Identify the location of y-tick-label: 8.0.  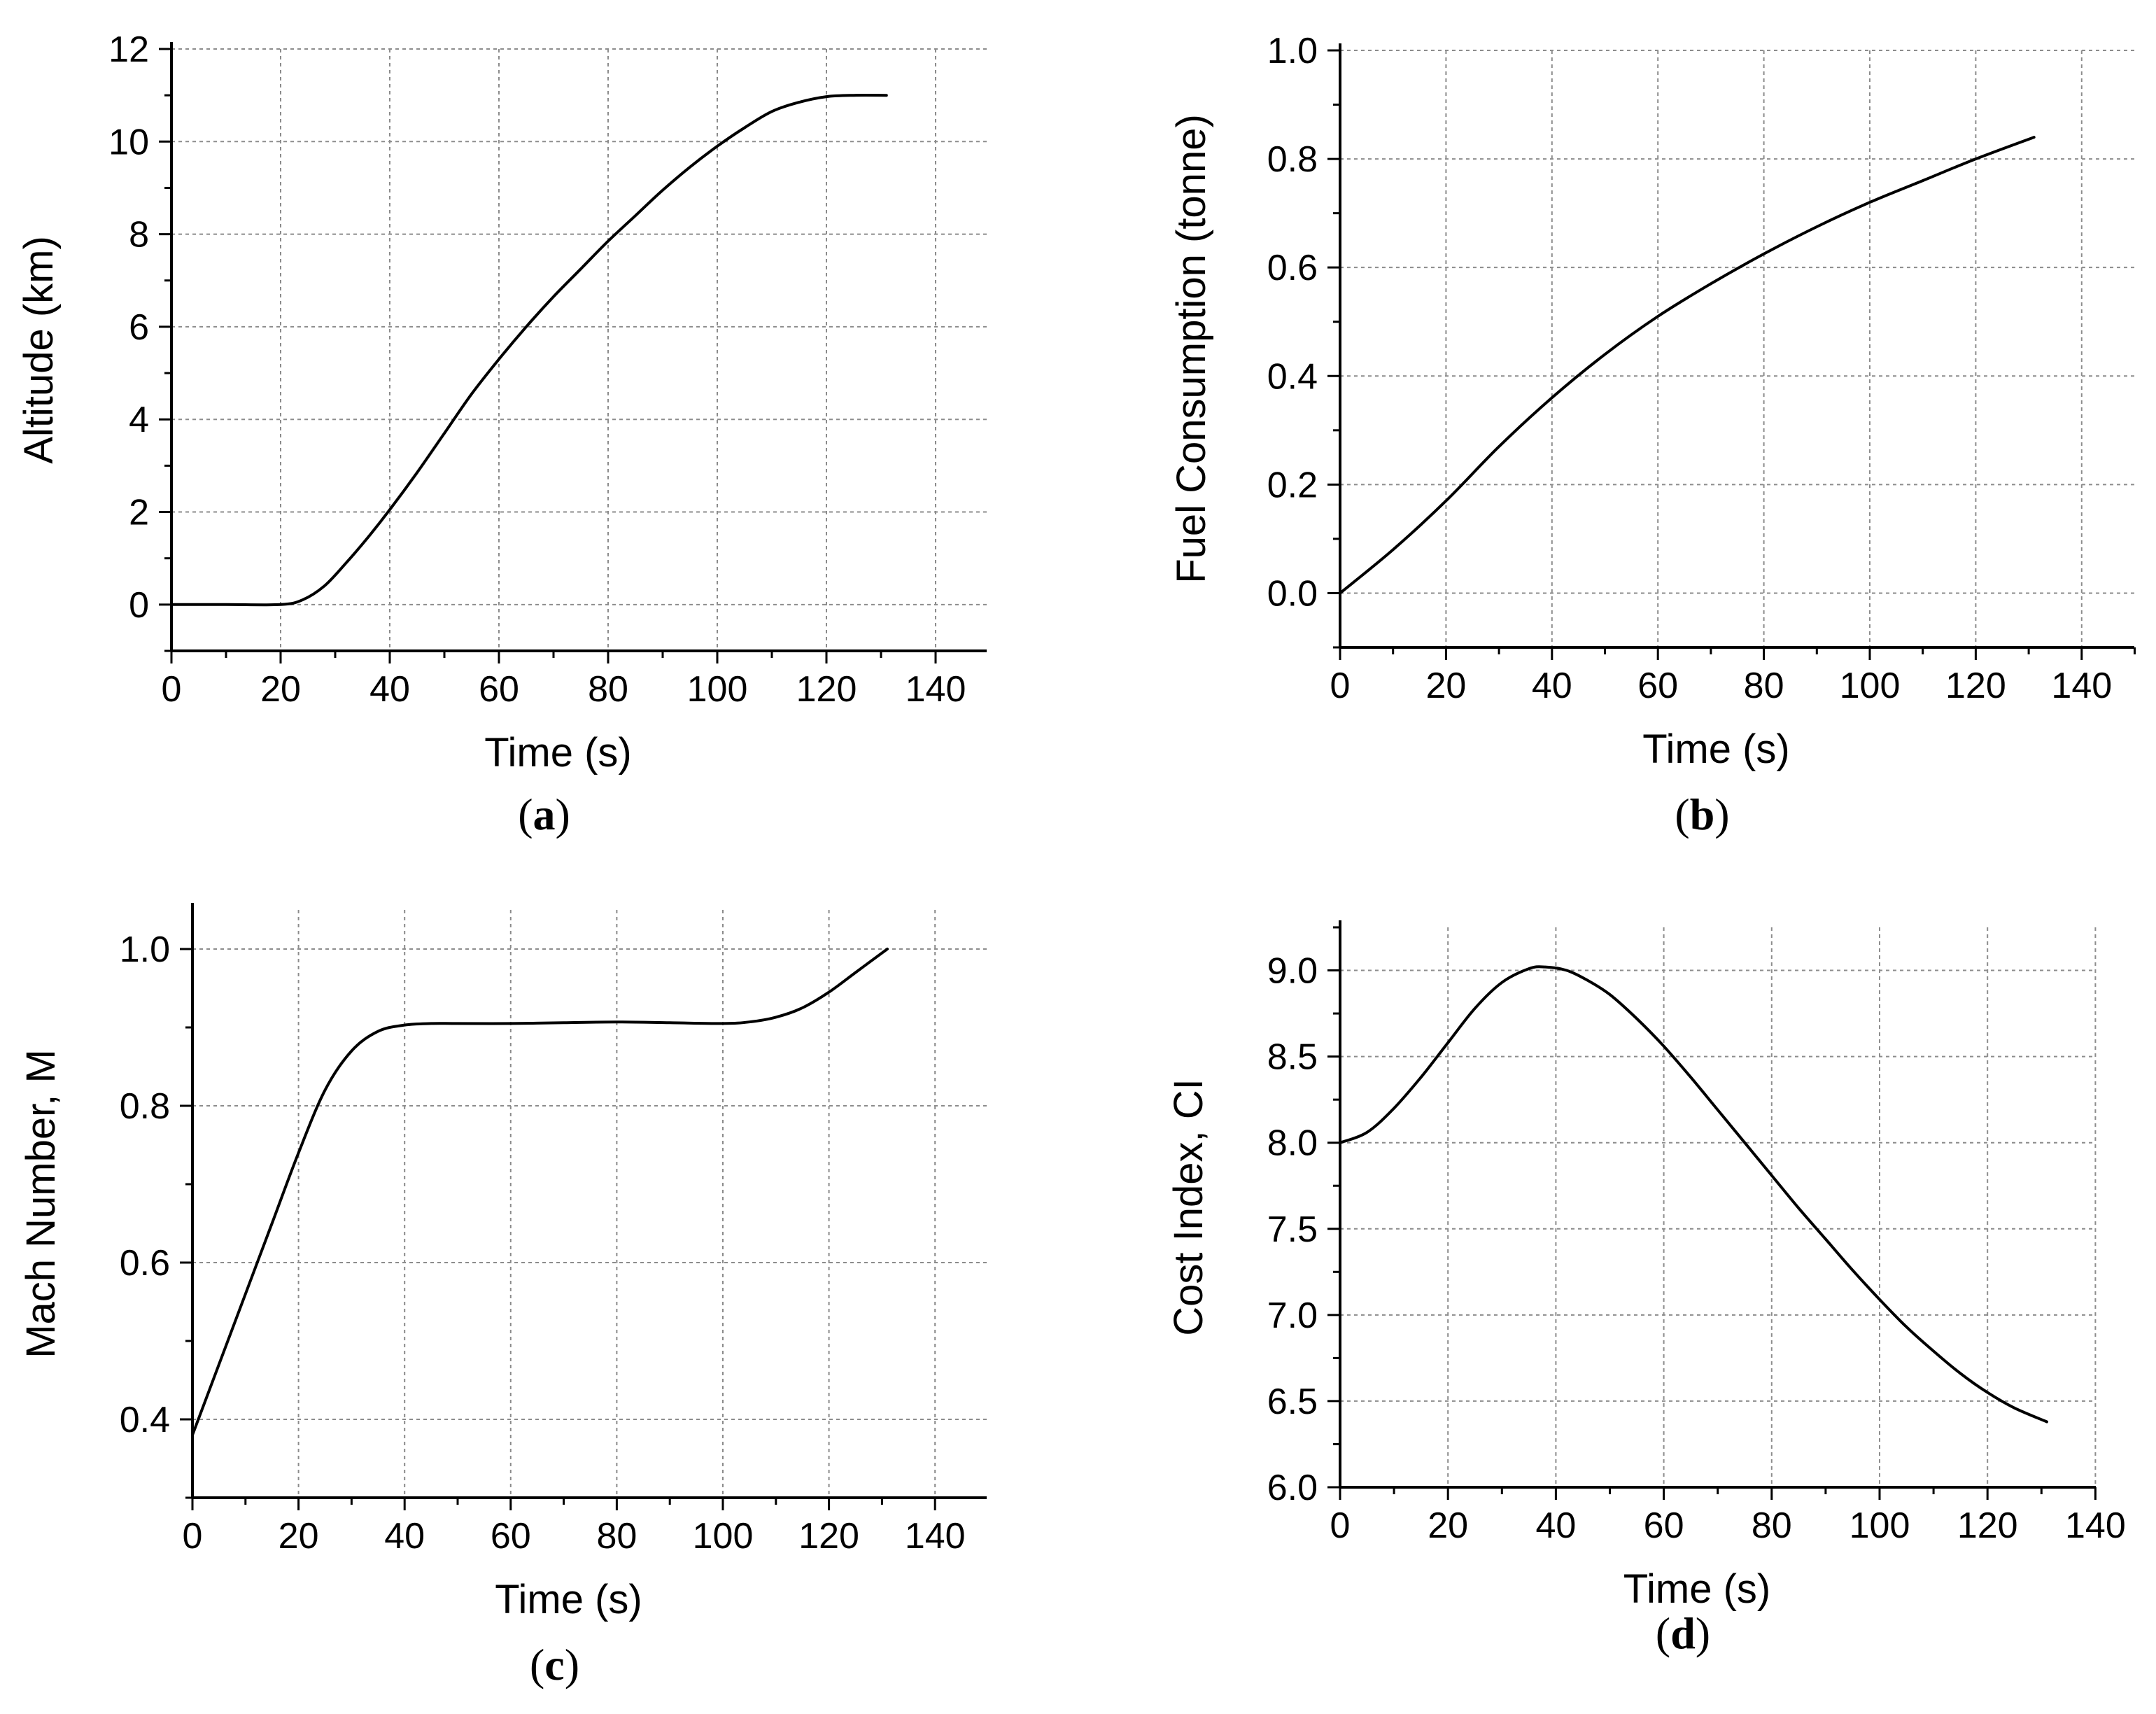
(1292, 1143).